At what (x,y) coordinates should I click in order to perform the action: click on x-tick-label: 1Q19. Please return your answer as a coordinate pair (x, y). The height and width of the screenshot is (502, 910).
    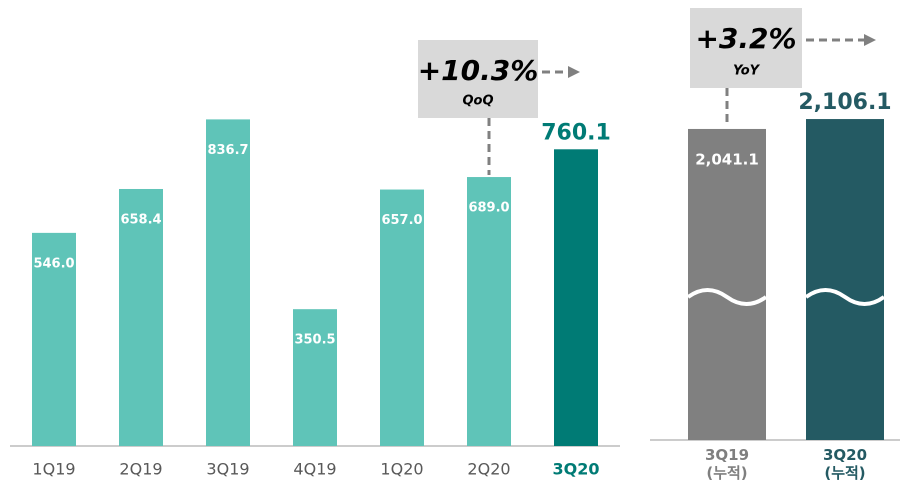
    Looking at the image, I should click on (53, 469).